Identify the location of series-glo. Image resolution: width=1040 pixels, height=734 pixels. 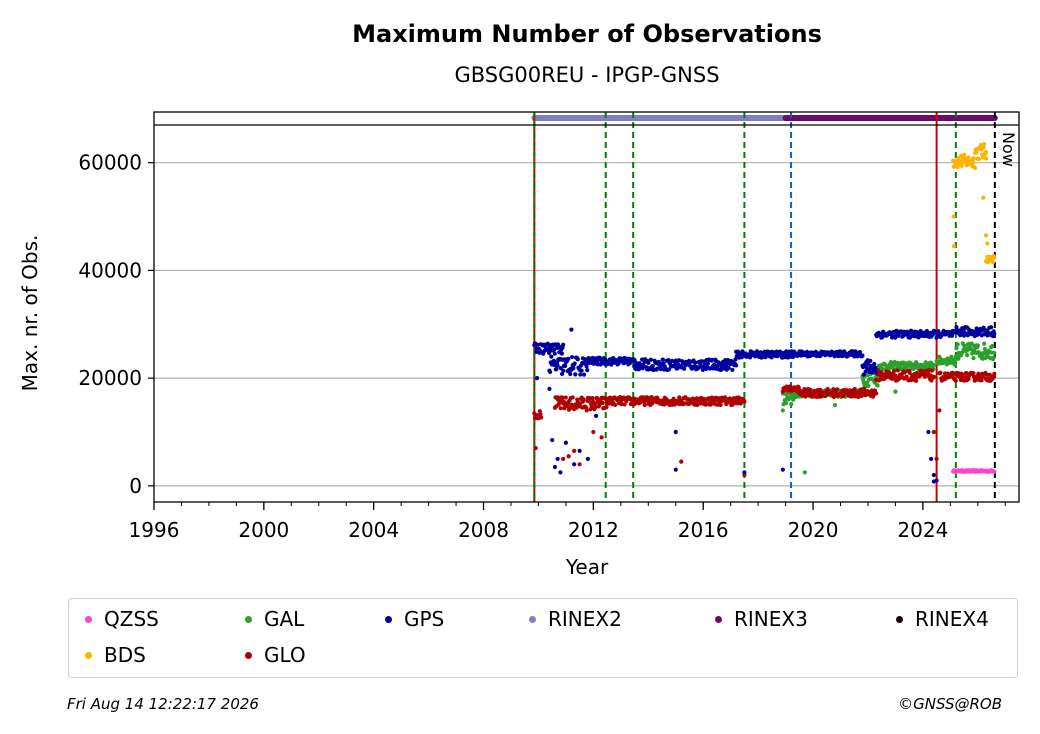
(764, 422).